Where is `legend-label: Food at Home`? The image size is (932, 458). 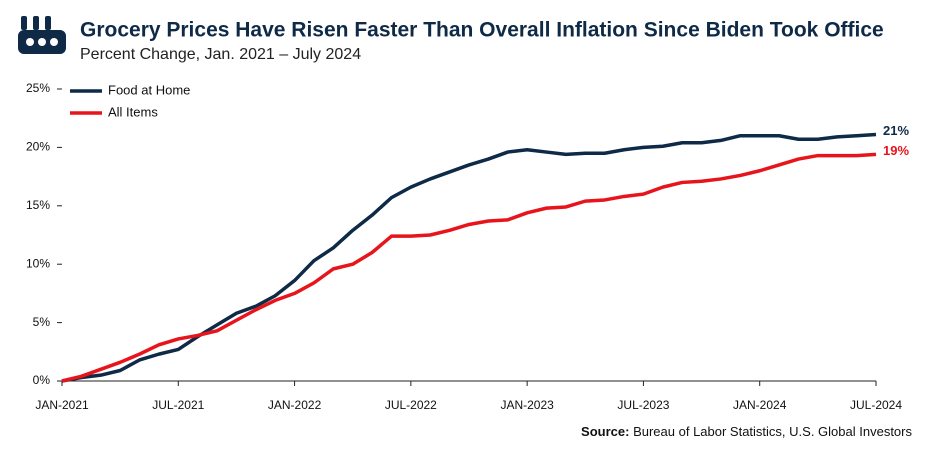 legend-label: Food at Home is located at coordinates (149, 89).